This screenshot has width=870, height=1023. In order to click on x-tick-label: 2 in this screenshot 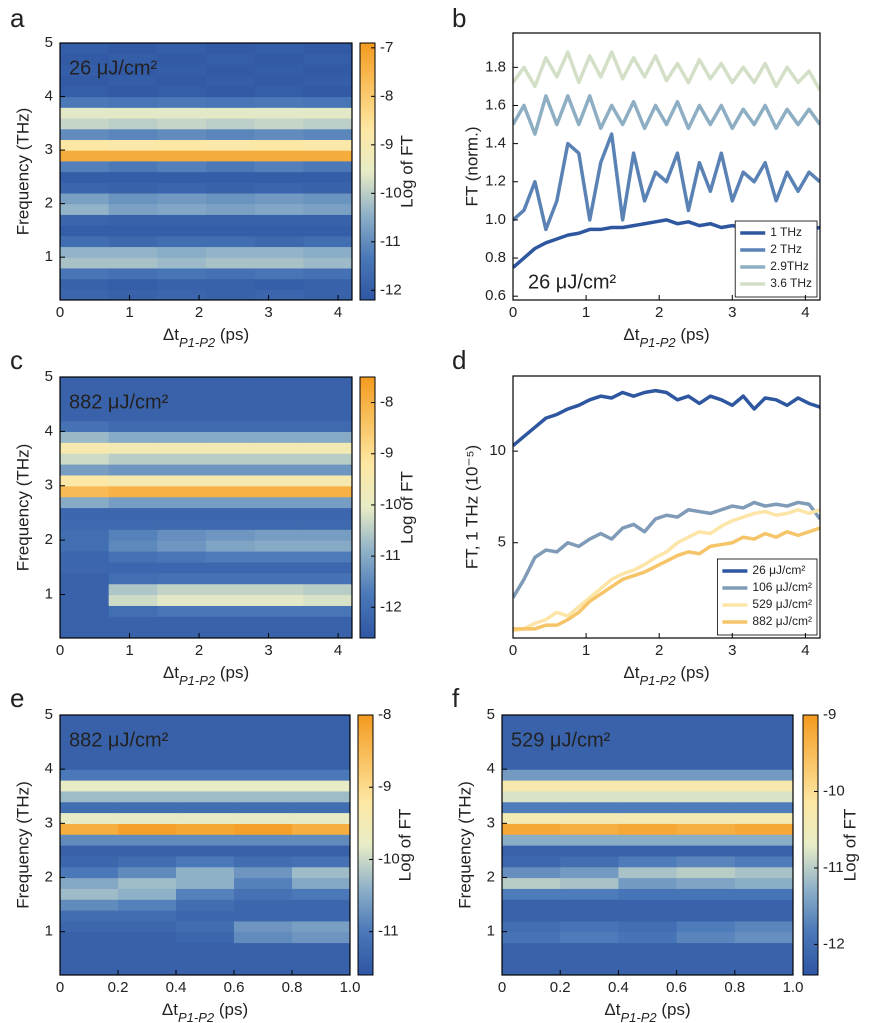, I will do `click(199, 312)`.